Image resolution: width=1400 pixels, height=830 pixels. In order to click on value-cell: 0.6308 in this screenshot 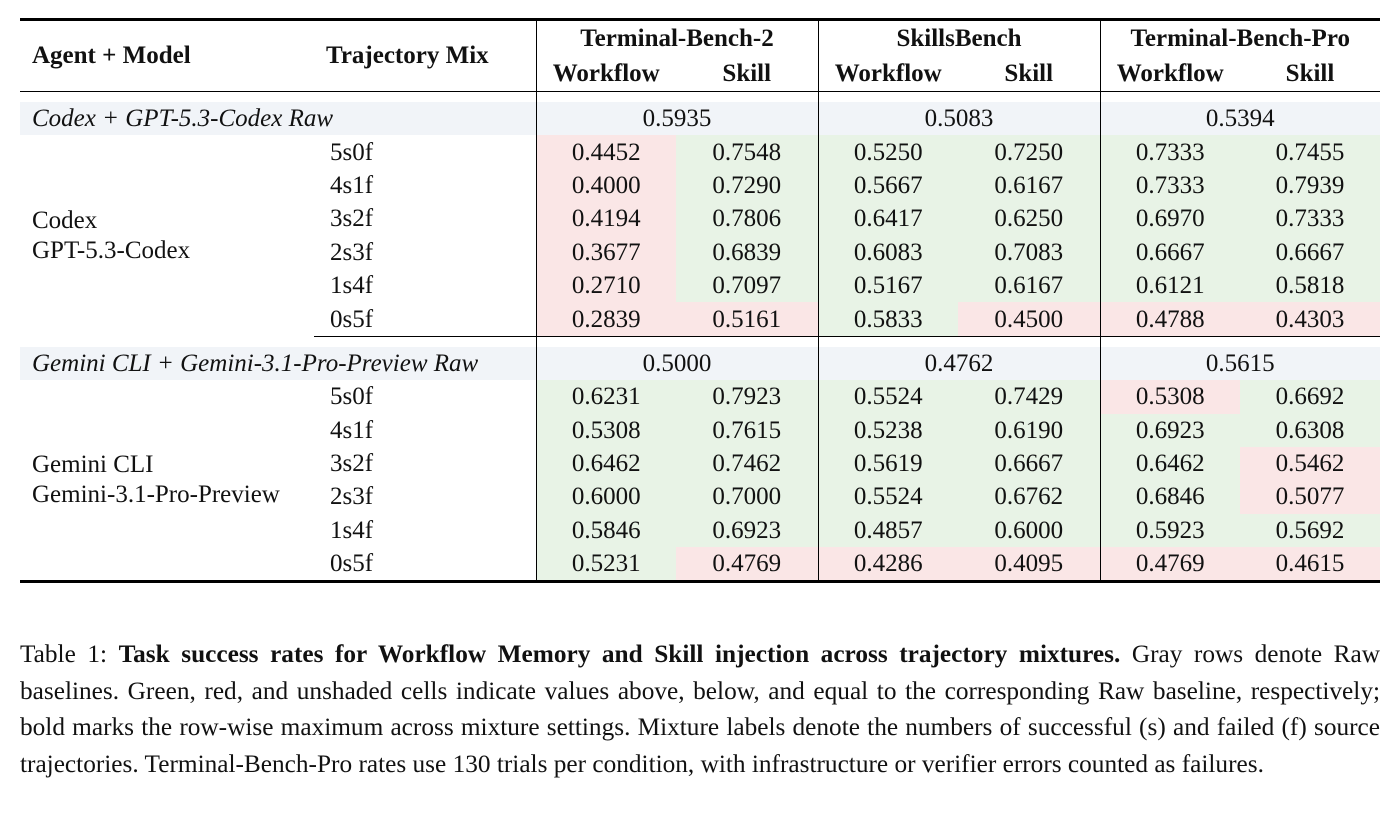, I will do `click(1310, 430)`.